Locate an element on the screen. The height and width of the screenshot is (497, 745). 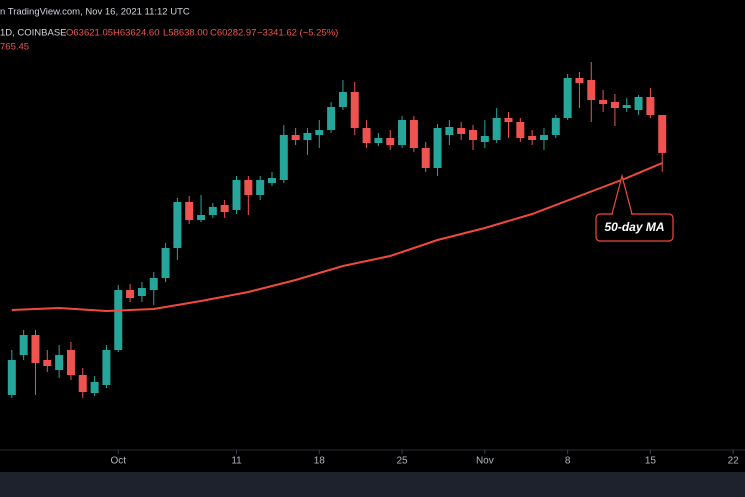
ohlc-low: L58638.00 is located at coordinates (185, 33).